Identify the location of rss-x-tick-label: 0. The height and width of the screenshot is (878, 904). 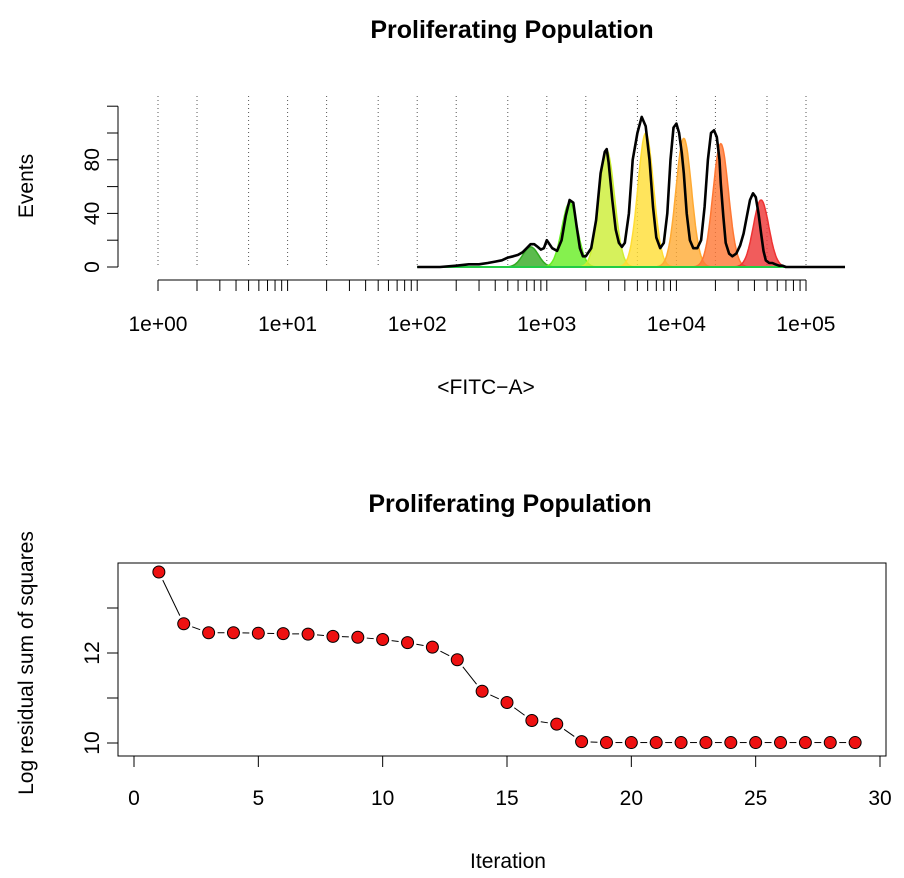
(134, 798).